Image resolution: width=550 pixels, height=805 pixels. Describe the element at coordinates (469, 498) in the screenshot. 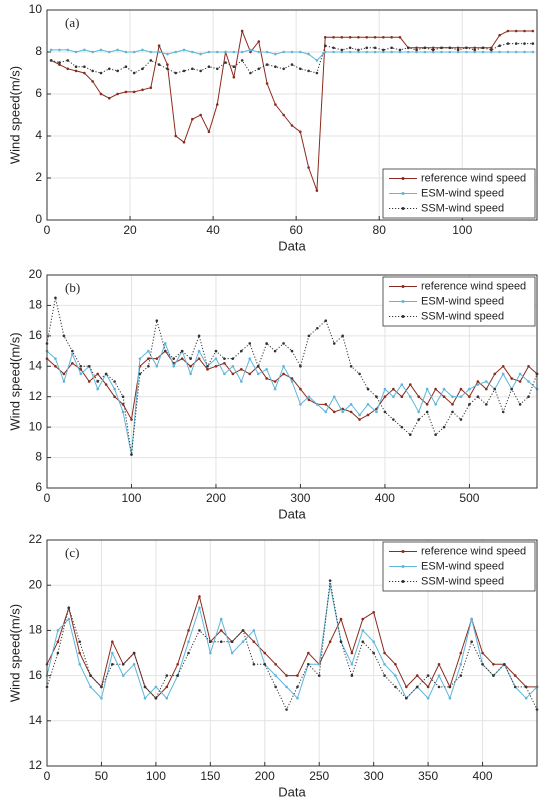

I see `x-tick-label: 500` at that location.